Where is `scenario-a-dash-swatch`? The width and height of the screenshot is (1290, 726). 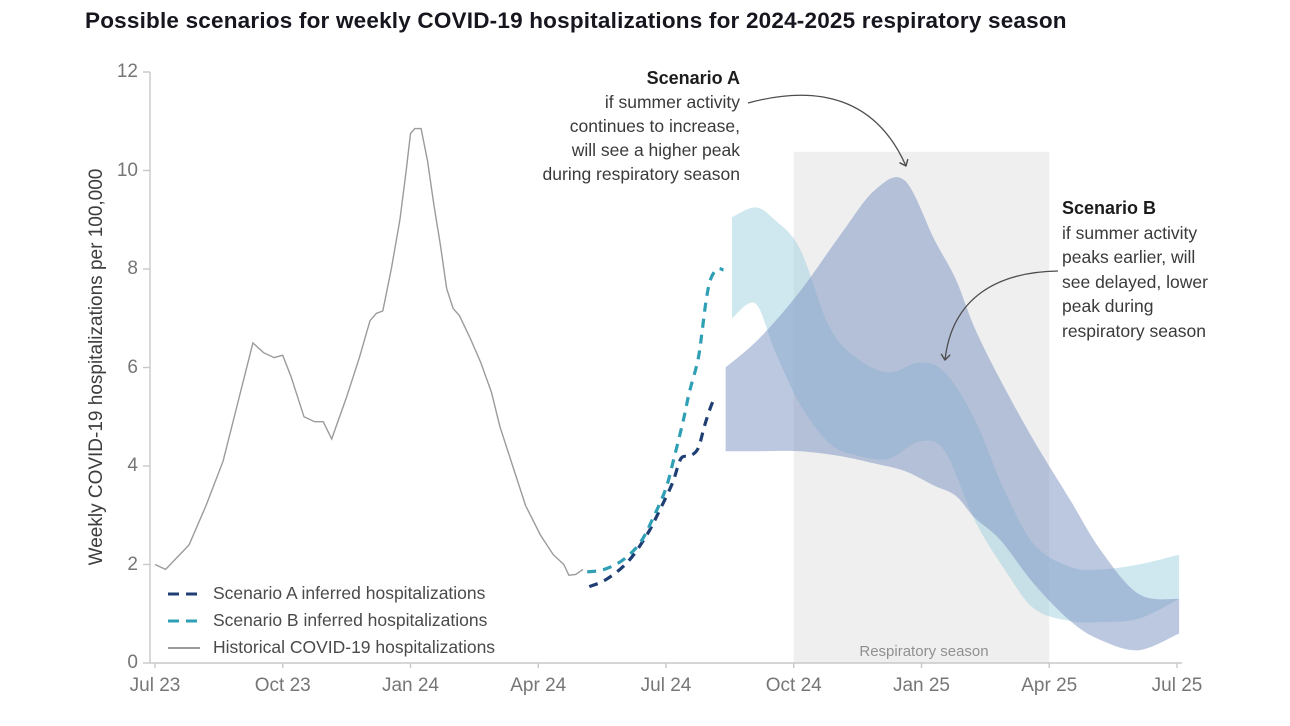
scenario-a-dash-swatch is located at coordinates (184, 593).